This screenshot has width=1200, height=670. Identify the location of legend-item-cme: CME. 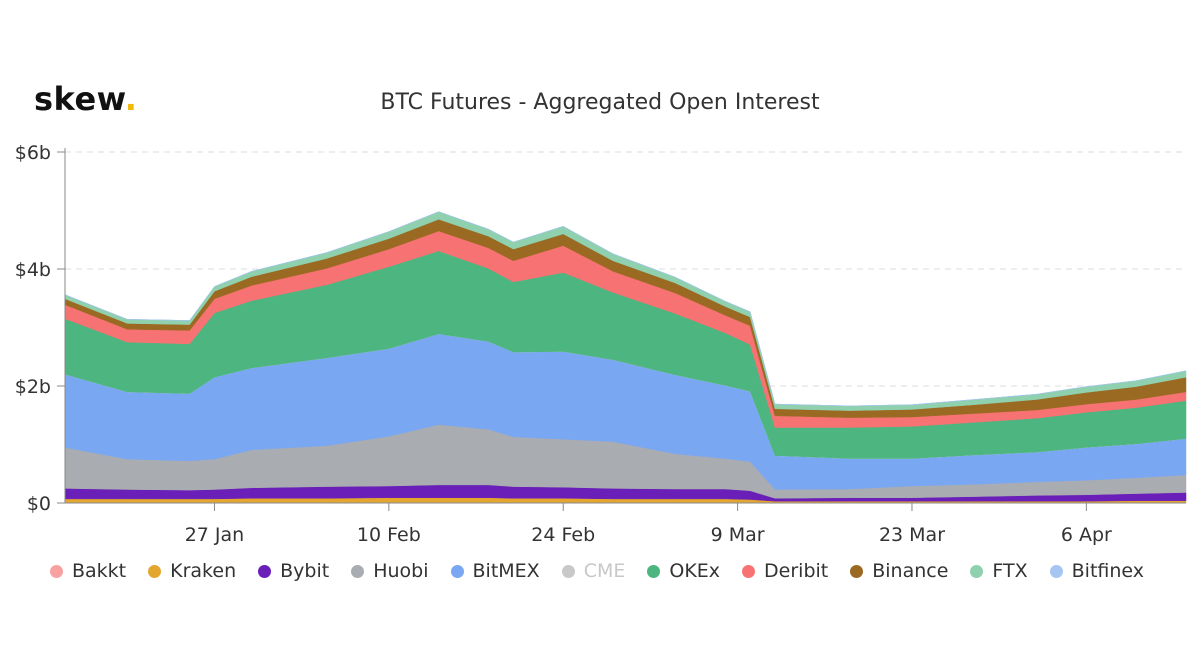
(593, 571).